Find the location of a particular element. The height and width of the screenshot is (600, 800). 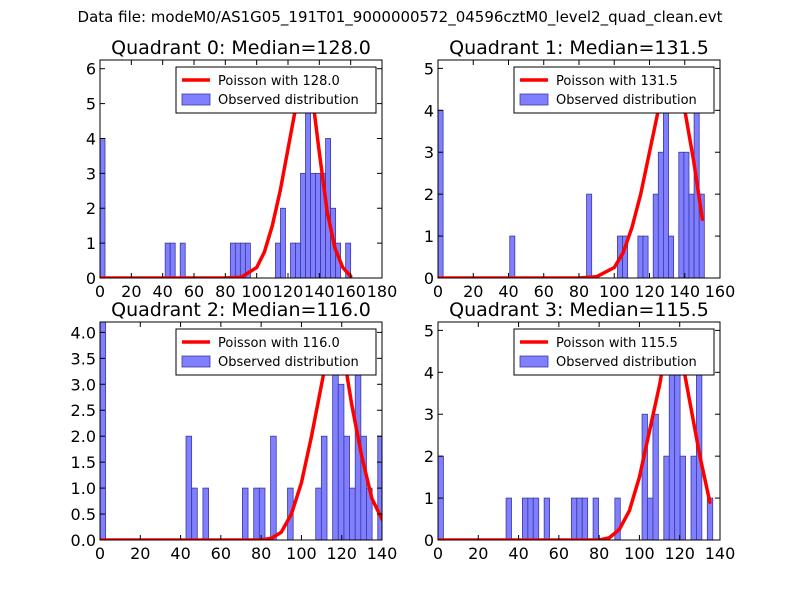

quadrant-3-y-tick-label: 4 is located at coordinates (429, 372).